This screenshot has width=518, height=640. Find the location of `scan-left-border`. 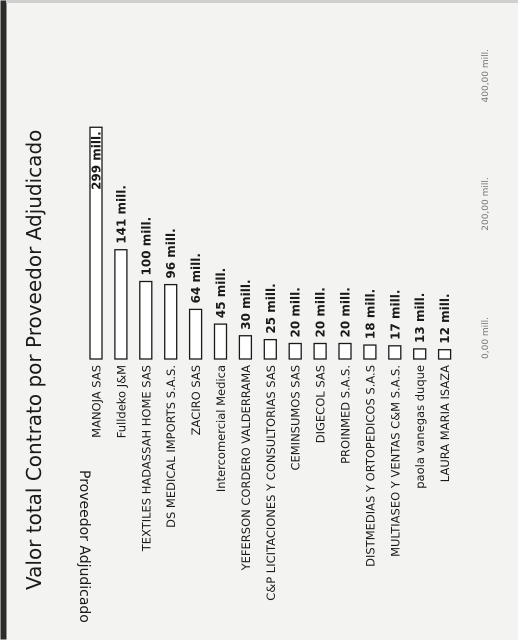

scan-left-border is located at coordinates (3, 320).